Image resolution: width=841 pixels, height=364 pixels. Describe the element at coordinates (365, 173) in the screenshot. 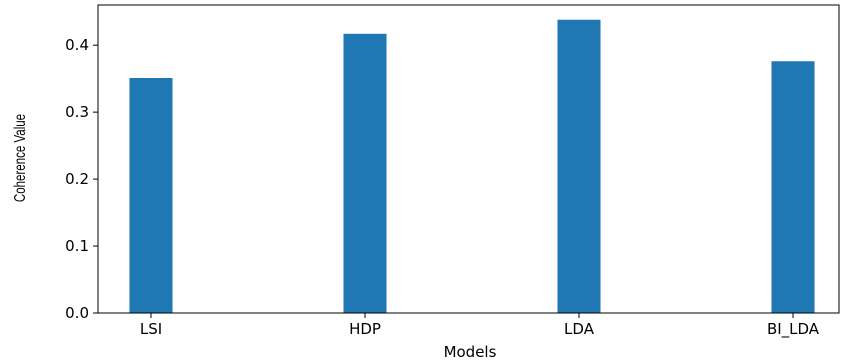

I see `bar-hdp` at that location.